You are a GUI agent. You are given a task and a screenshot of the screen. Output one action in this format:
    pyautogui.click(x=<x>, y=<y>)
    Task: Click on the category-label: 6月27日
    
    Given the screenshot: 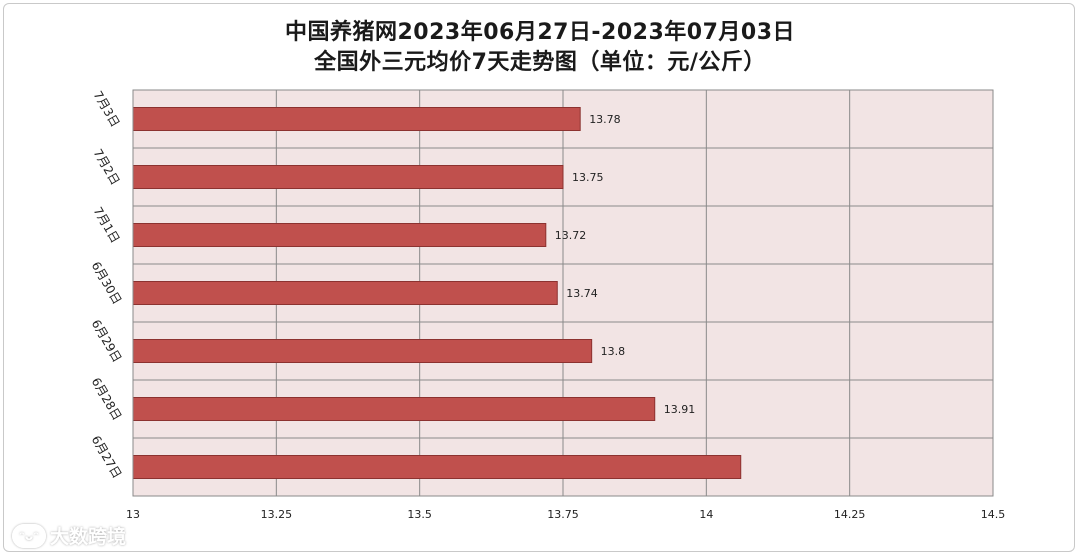 What is the action you would take?
    pyautogui.click(x=107, y=457)
    